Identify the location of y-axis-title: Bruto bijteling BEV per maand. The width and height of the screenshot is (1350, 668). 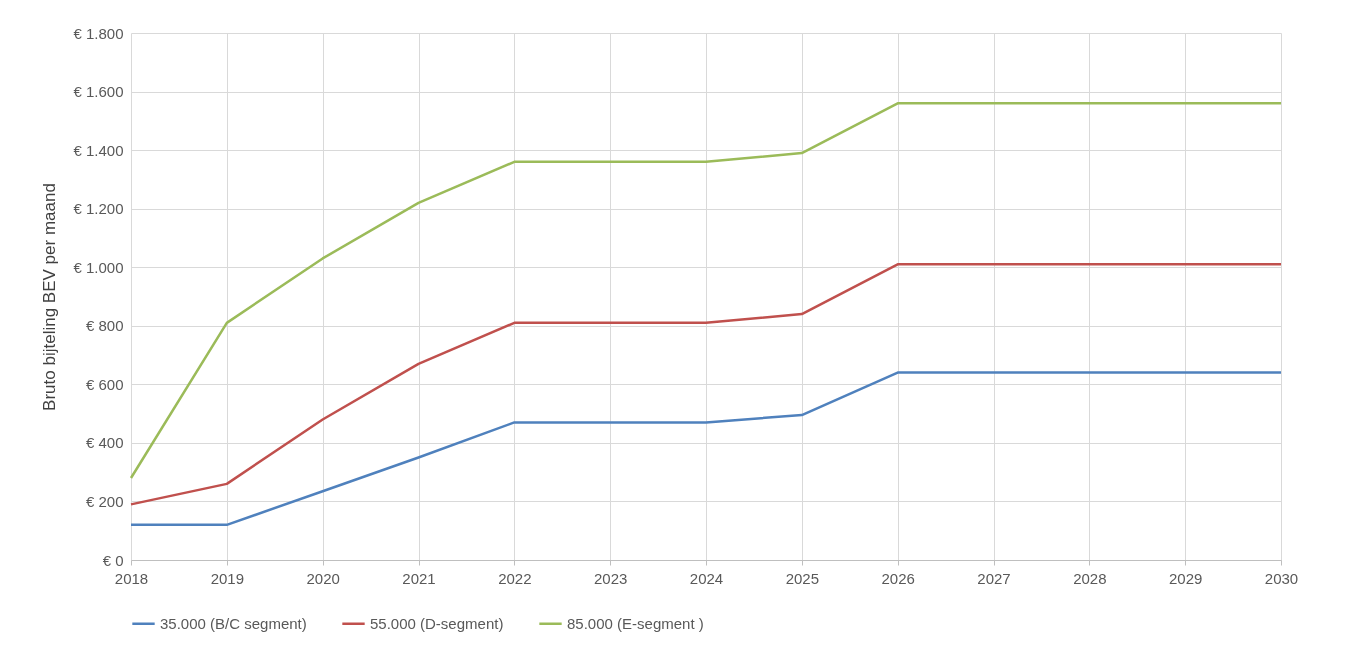
(50, 297).